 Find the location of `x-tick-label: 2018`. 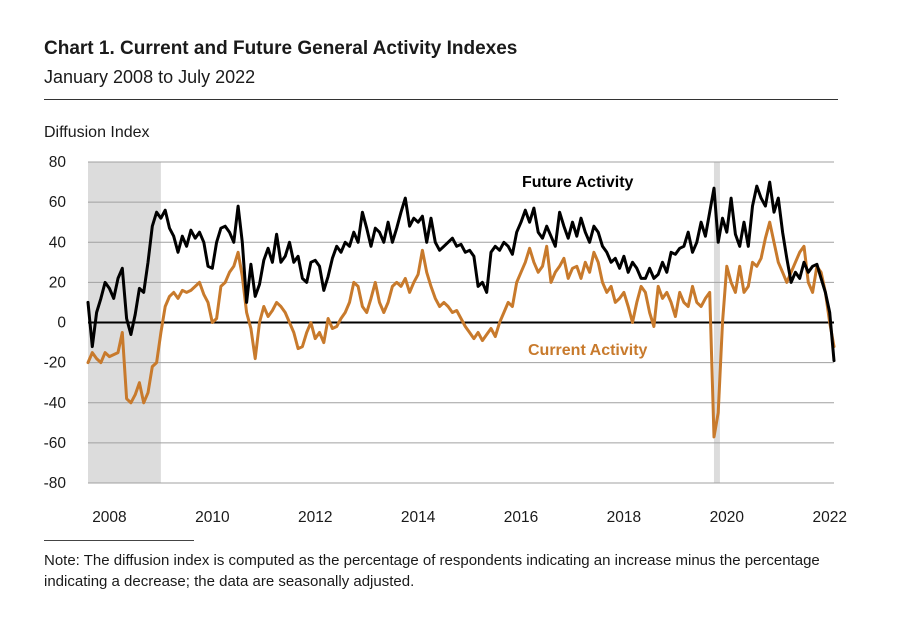

x-tick-label: 2018 is located at coordinates (624, 517).